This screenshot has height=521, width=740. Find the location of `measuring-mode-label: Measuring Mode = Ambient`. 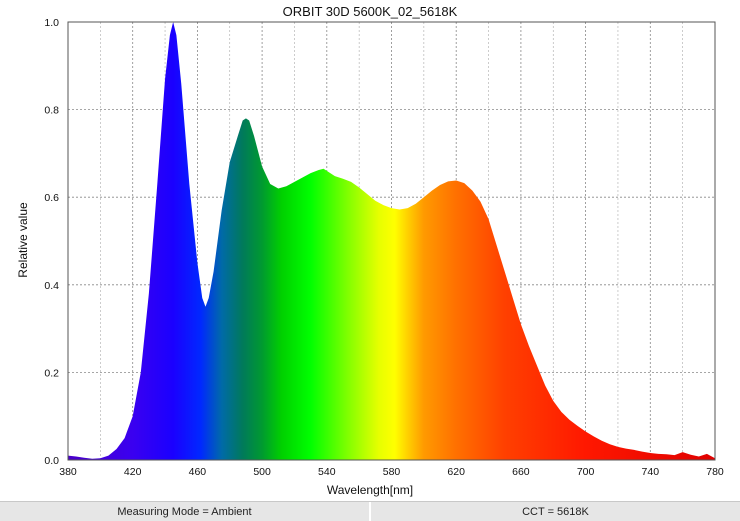

measuring-mode-label: Measuring Mode = Ambient is located at coordinates (184, 511).